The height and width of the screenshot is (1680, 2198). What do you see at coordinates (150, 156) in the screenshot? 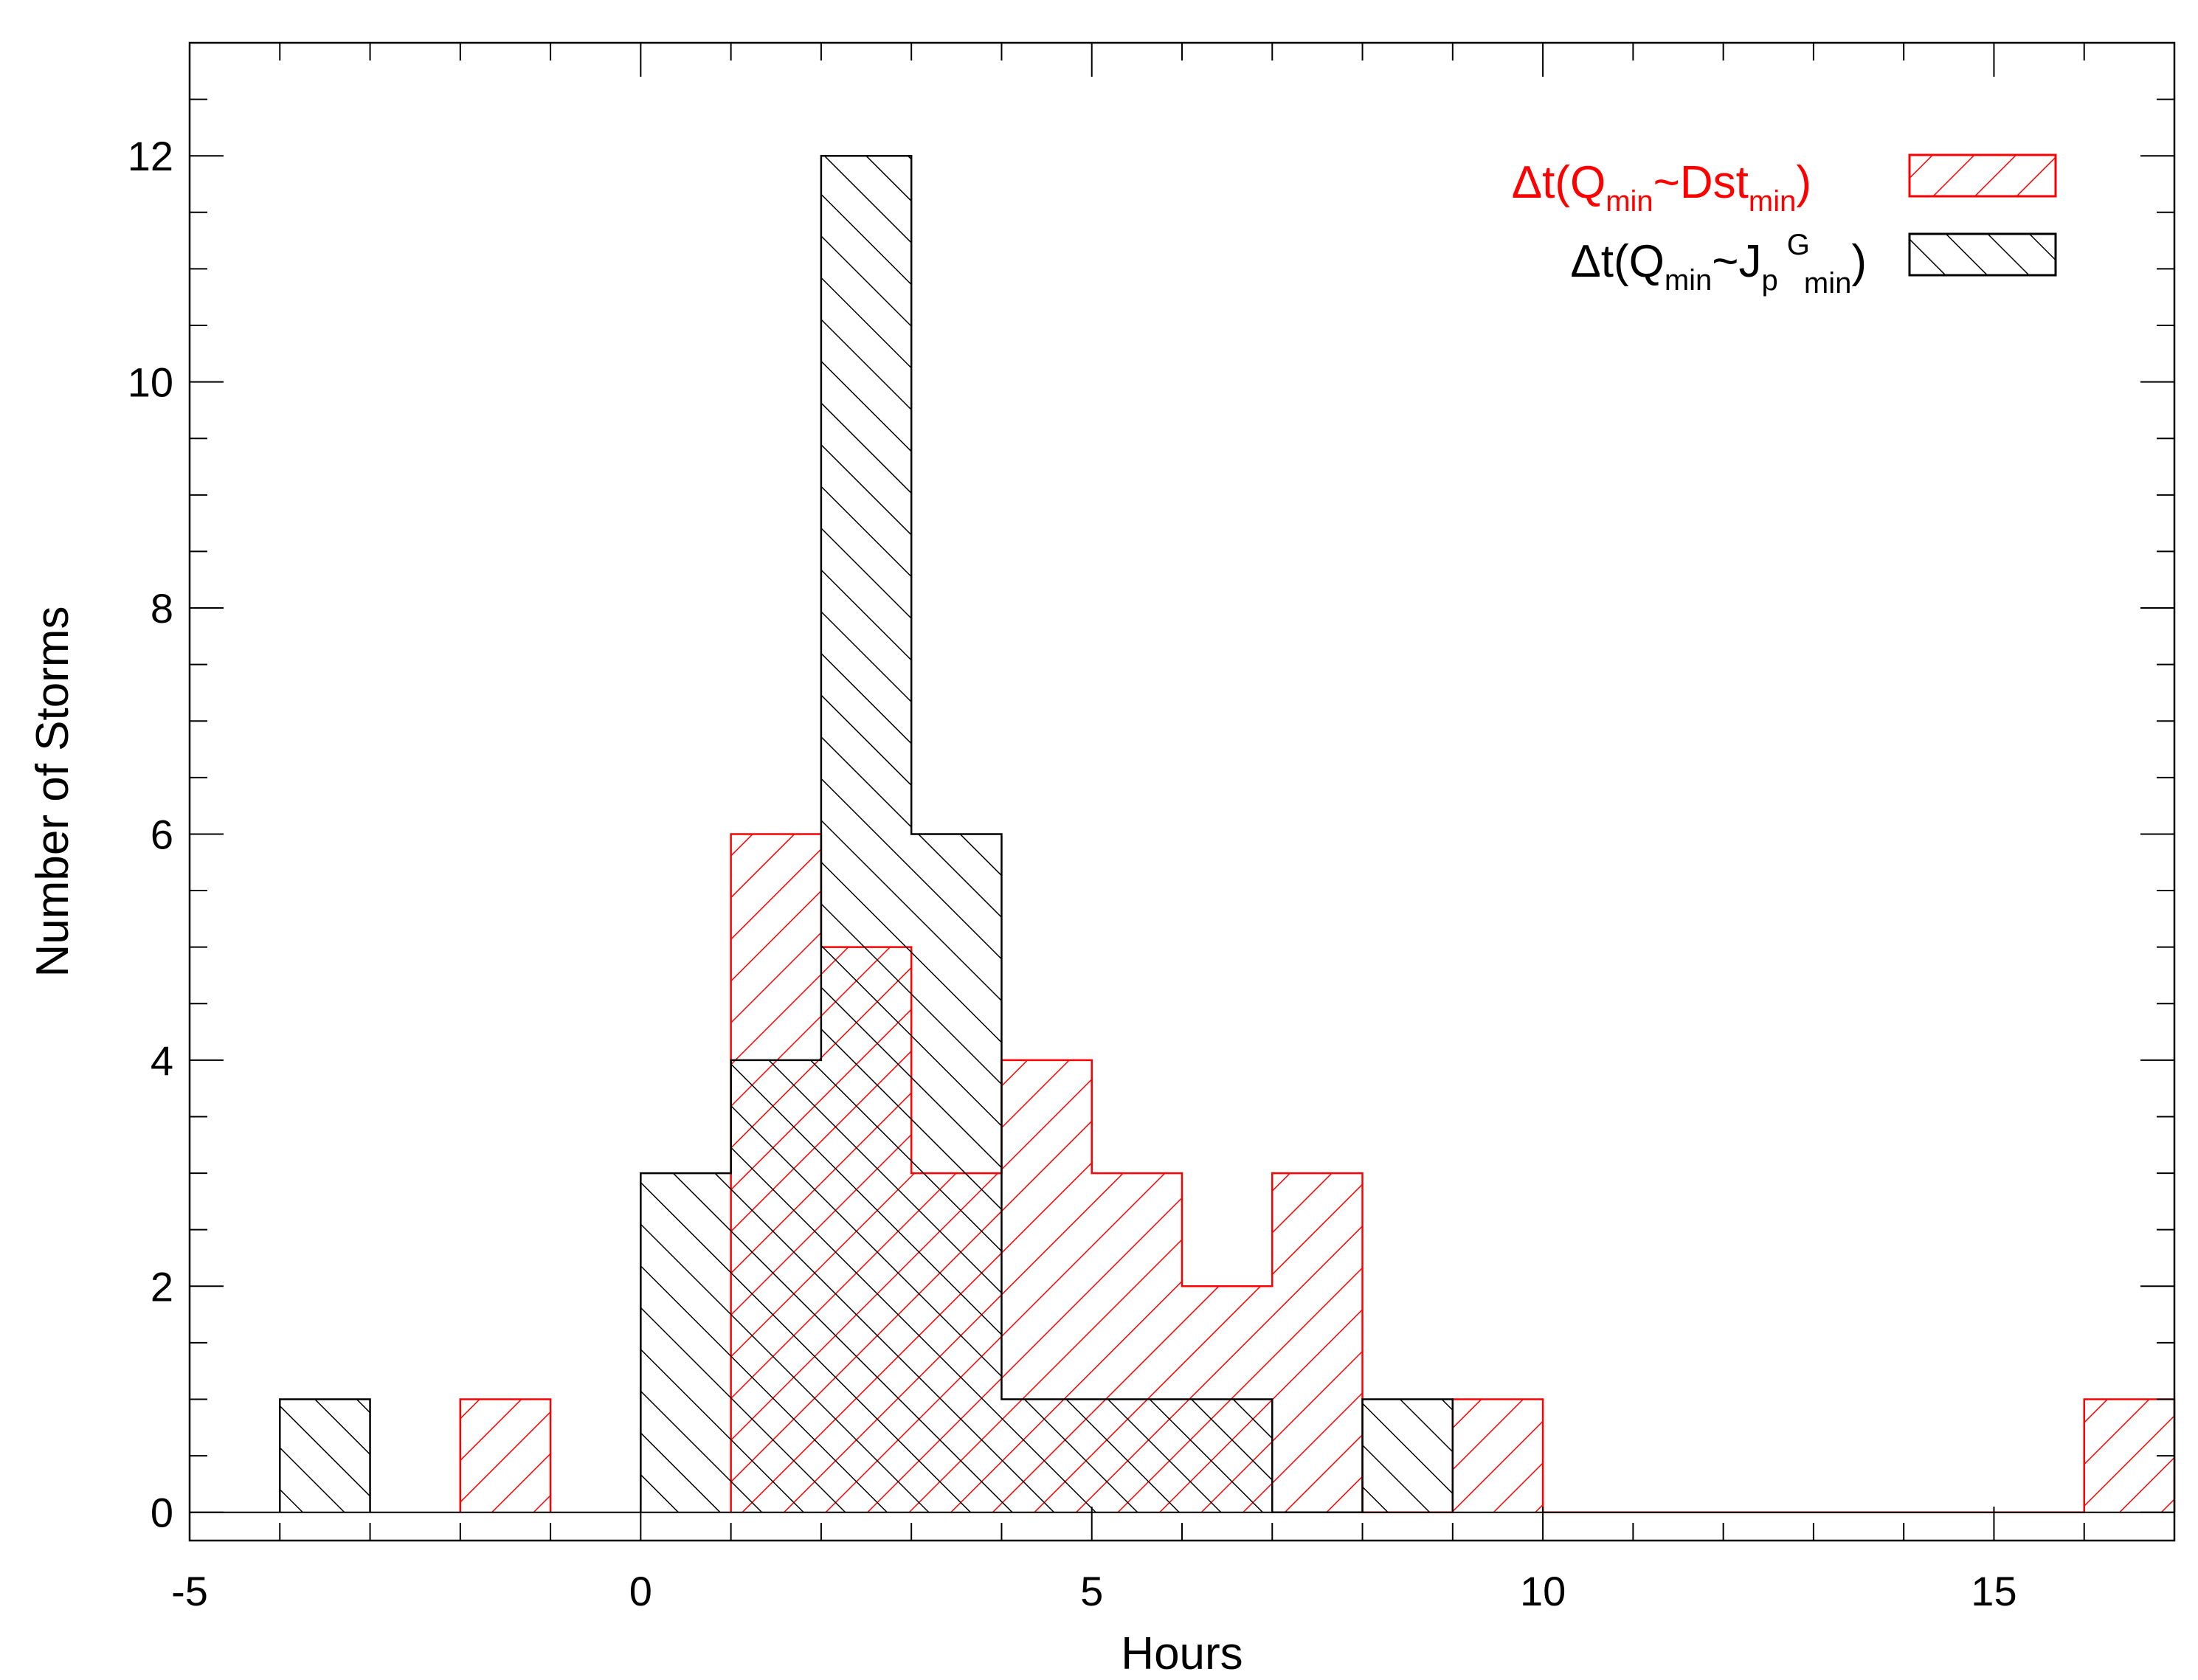
I see `y-tick-label: 12` at bounding box center [150, 156].